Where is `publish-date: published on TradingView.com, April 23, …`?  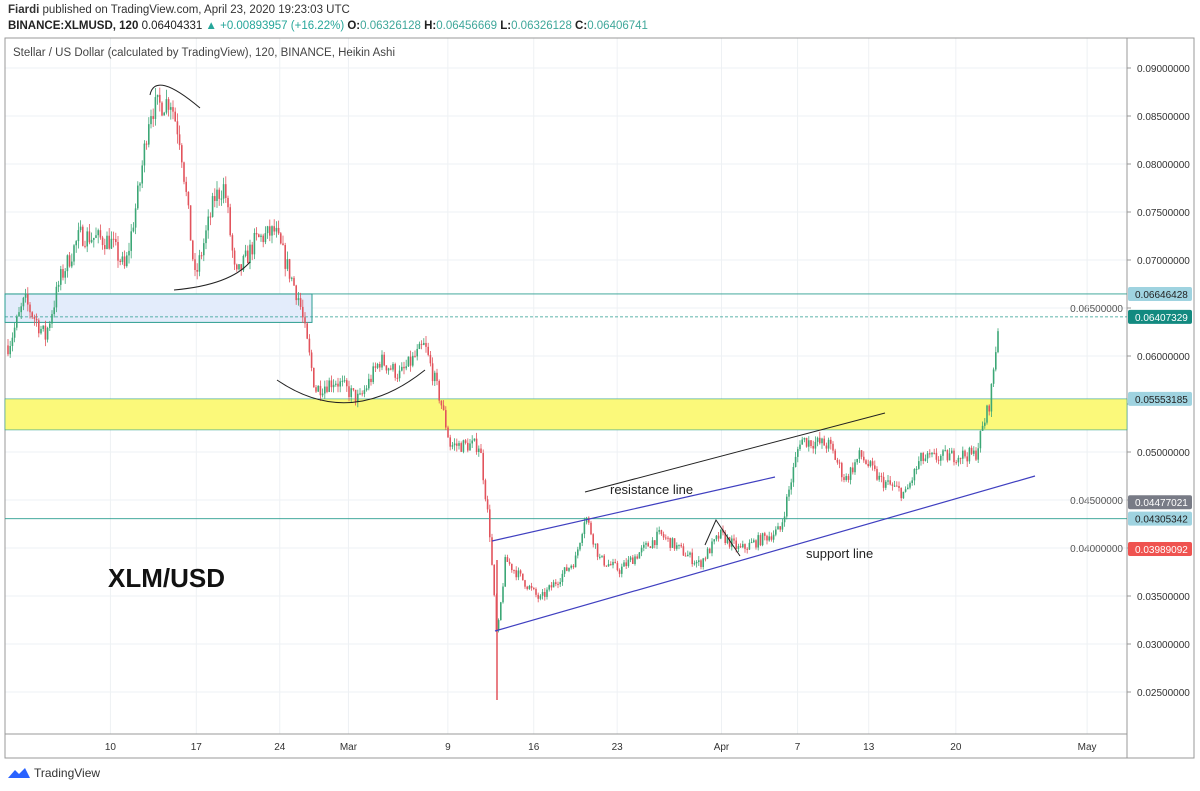 publish-date: published on TradingView.com, April 23, … is located at coordinates (196, 10).